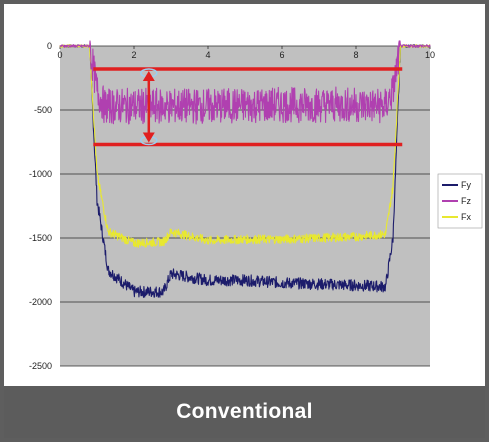  I want to click on y-tick-label: -2000, so click(40, 302).